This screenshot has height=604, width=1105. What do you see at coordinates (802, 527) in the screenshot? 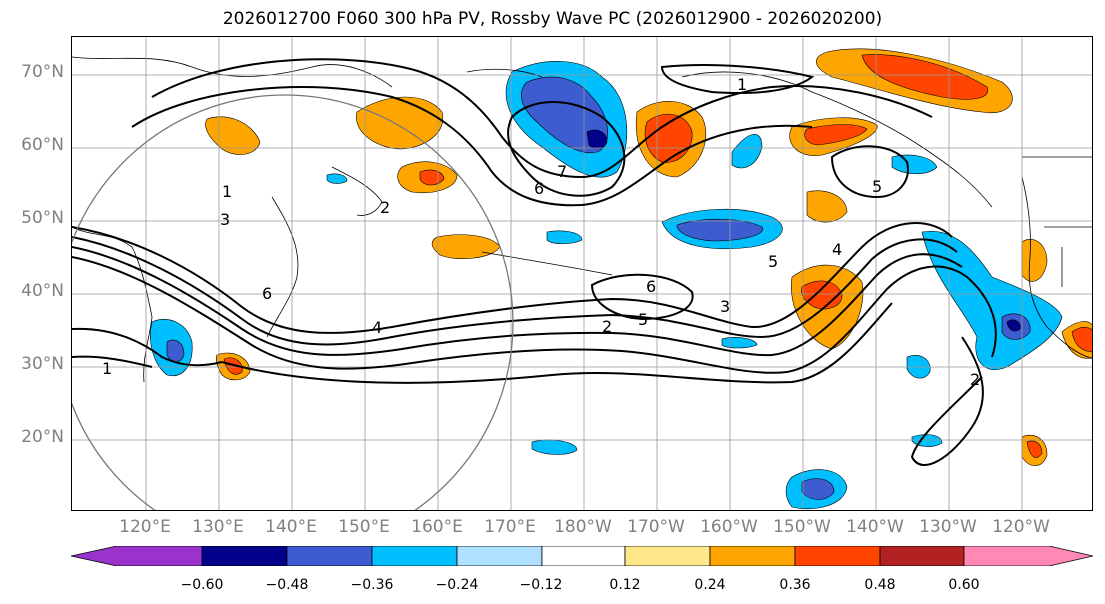
I see `lon-label-150w: 150°W` at bounding box center [802, 527].